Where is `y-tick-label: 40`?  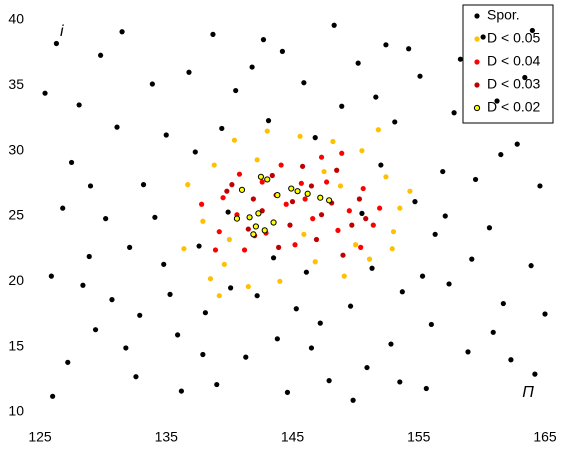 y-tick-label: 40 is located at coordinates (16, 19).